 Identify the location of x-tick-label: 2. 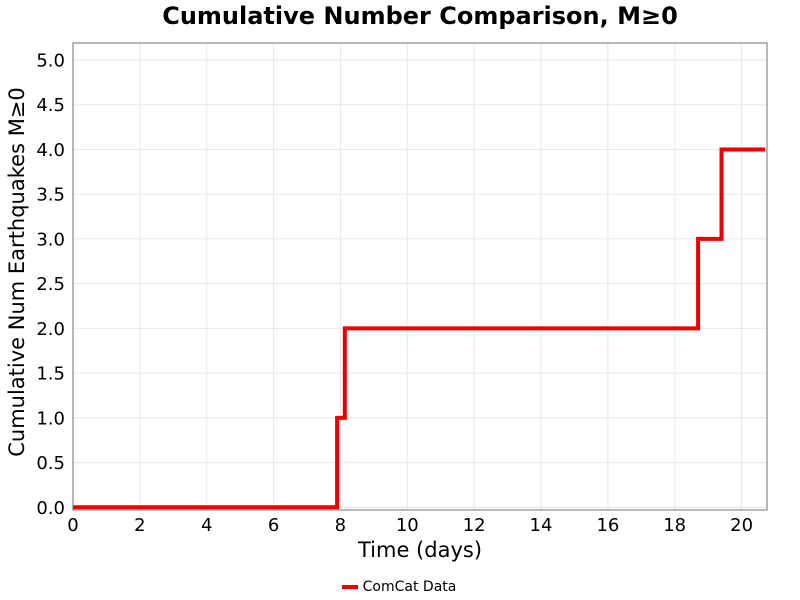
(139, 525).